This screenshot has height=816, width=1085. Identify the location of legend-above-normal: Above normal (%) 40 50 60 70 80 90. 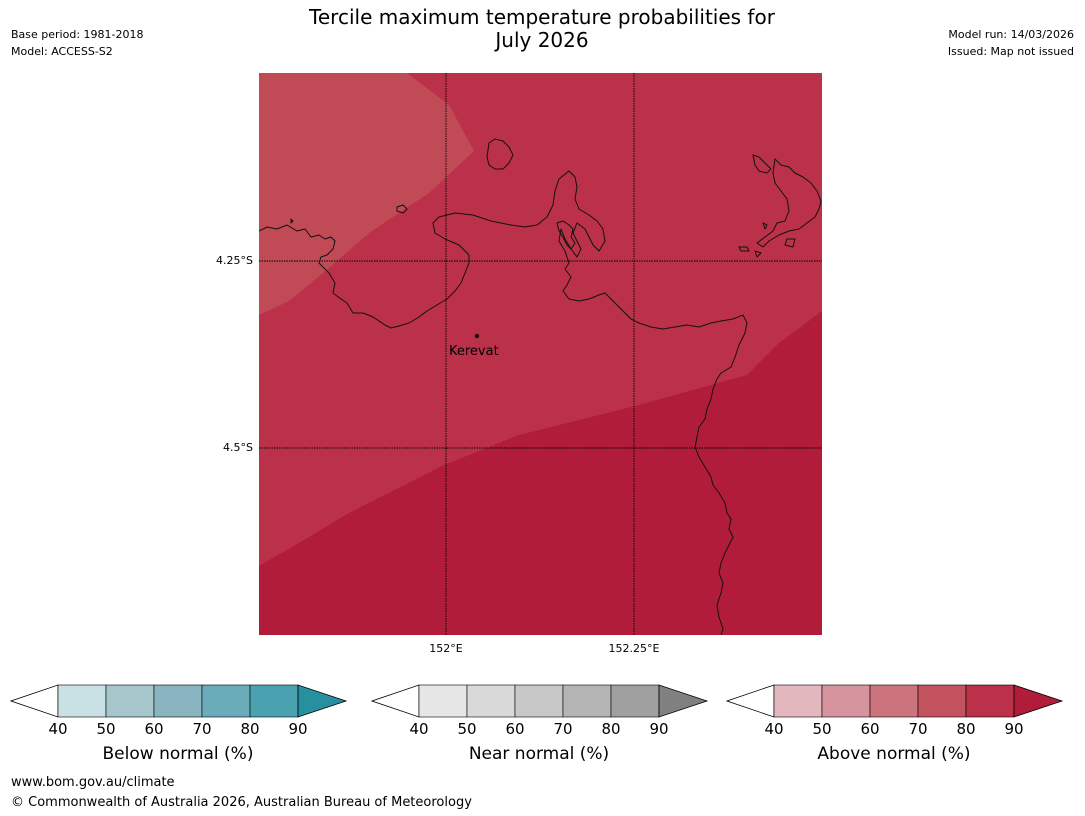
(896, 725).